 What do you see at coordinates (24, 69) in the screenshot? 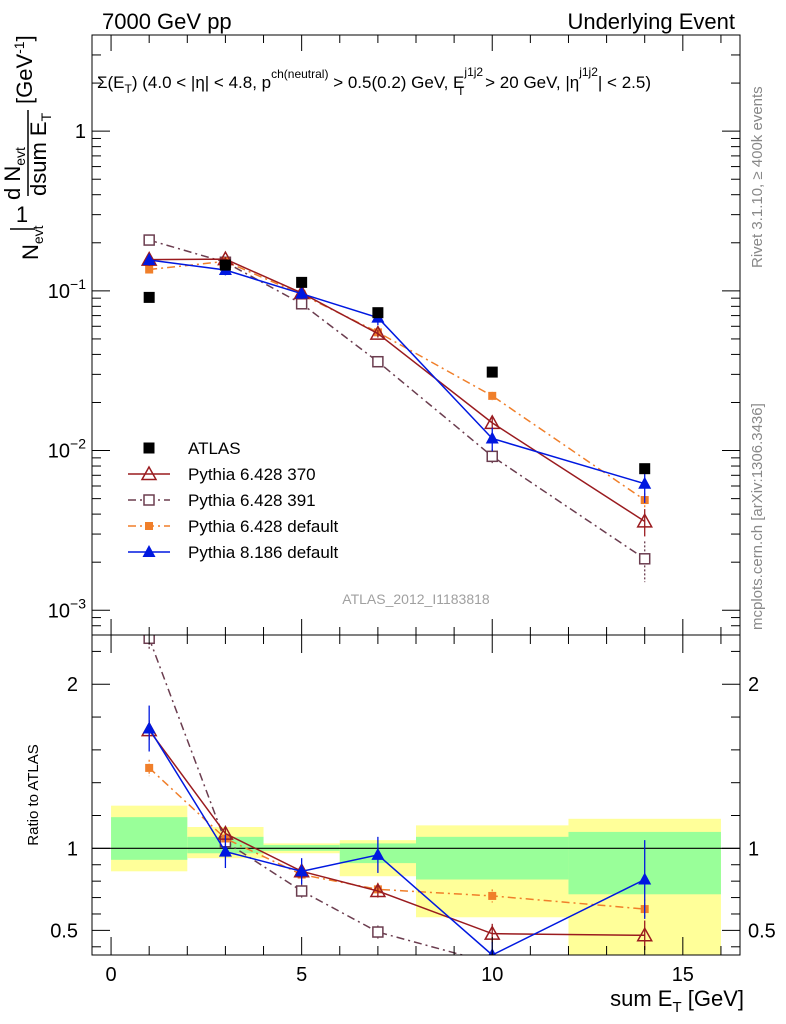
I see `ylabel-unit: [GeV-1]` at bounding box center [24, 69].